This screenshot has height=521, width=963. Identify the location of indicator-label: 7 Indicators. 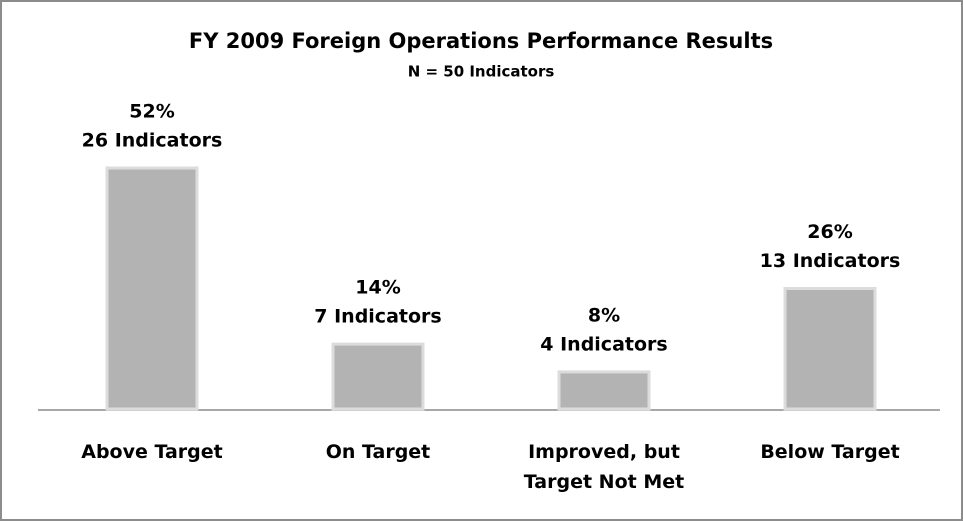
(377, 317).